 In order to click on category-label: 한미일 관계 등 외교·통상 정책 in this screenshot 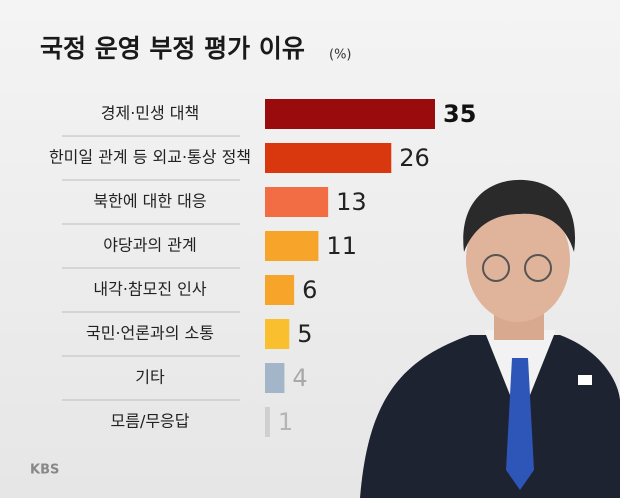, I will do `click(150, 157)`.